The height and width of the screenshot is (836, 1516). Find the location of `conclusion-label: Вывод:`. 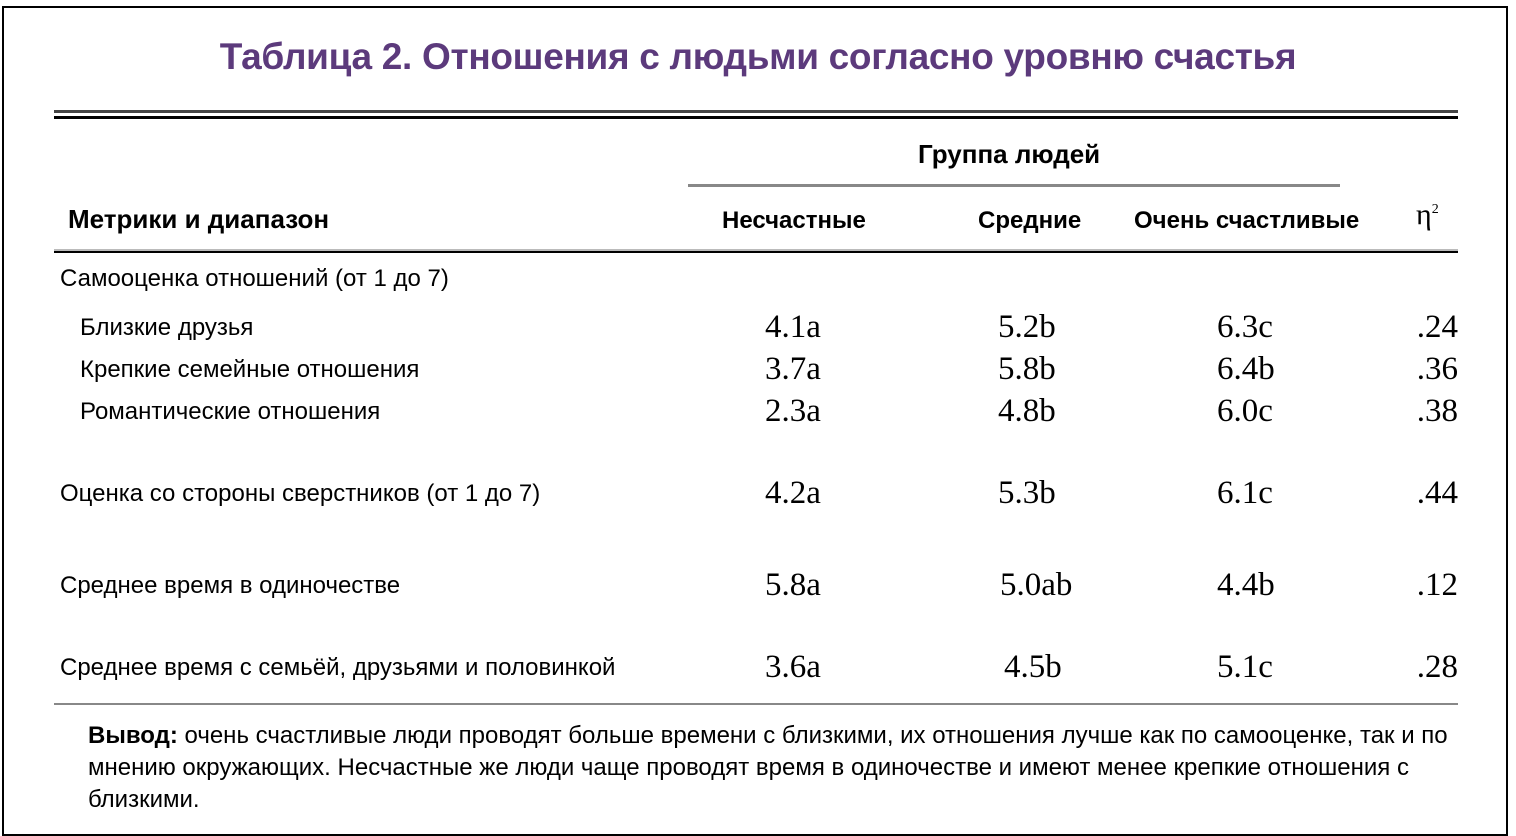

conclusion-label: Вывод: is located at coordinates (133, 735).